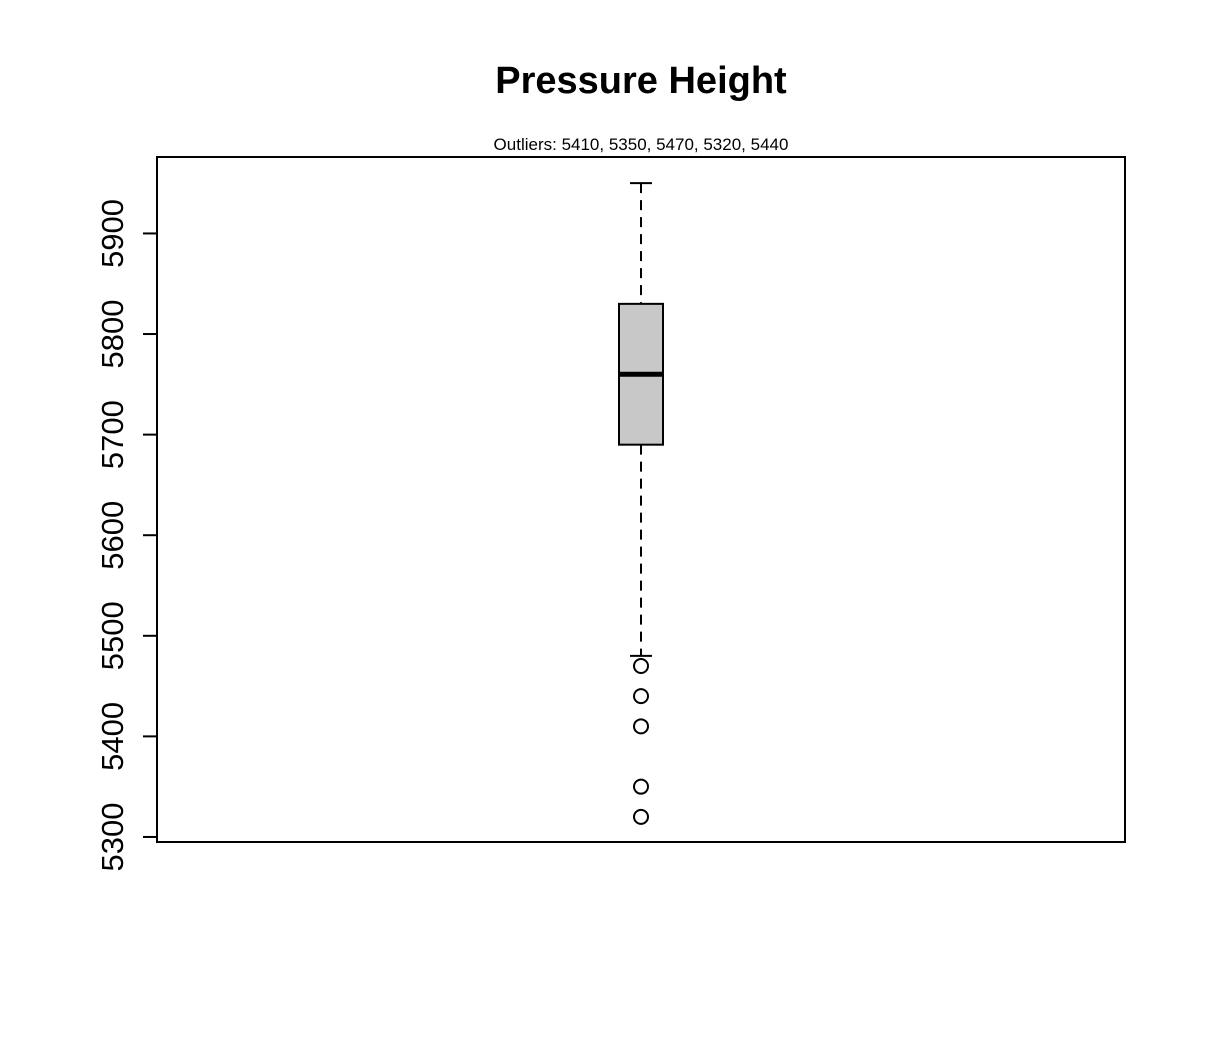 The width and height of the screenshot is (1206, 1038). I want to click on y-axis: 5300 5400 5500 5600 5700 5800 5900, so click(126, 535).